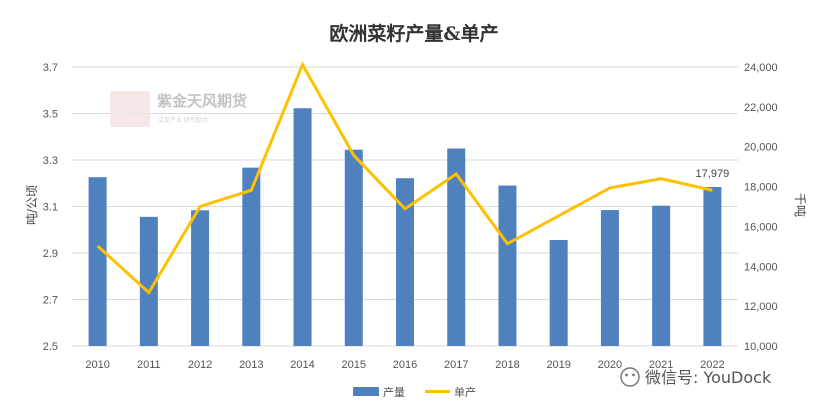 The height and width of the screenshot is (413, 827). What do you see at coordinates (558, 365) in the screenshot?
I see `x-tick-label: 2019` at bounding box center [558, 365].